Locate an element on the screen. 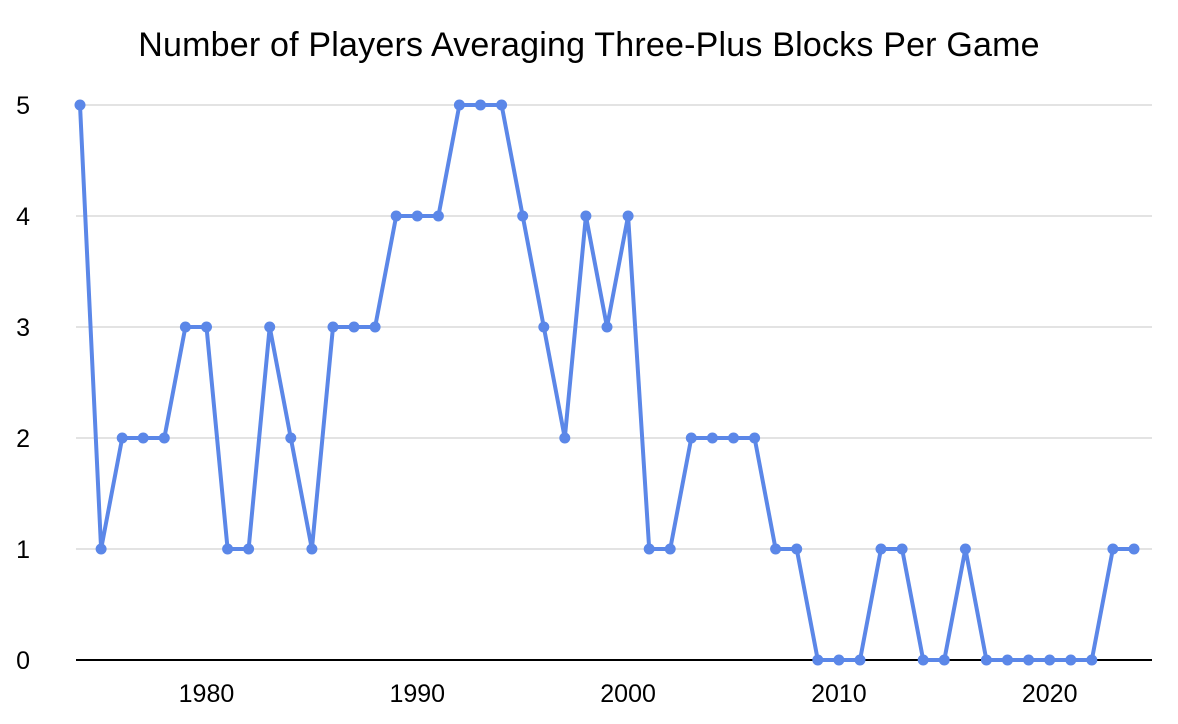 The image size is (1178, 724). x-axis-tick-label: 2020 is located at coordinates (1050, 694).